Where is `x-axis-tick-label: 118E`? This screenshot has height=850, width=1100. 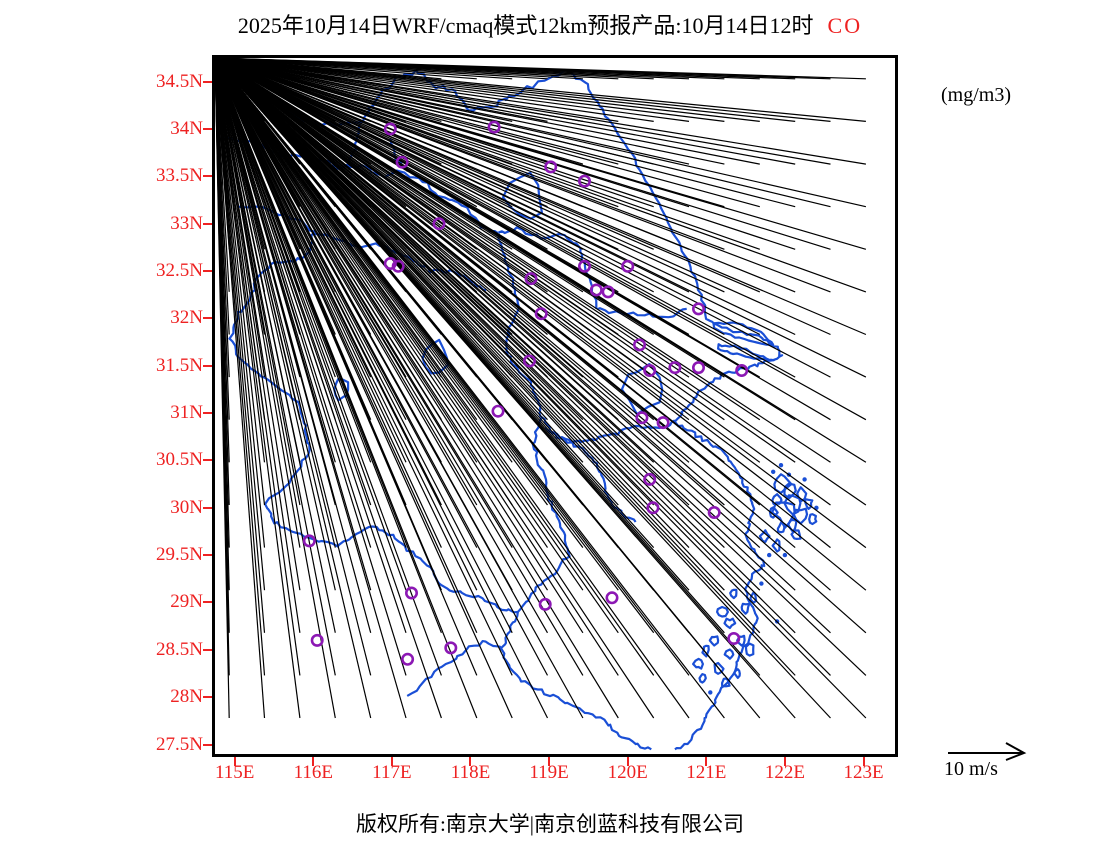 x-axis-tick-label: 118E is located at coordinates (470, 772).